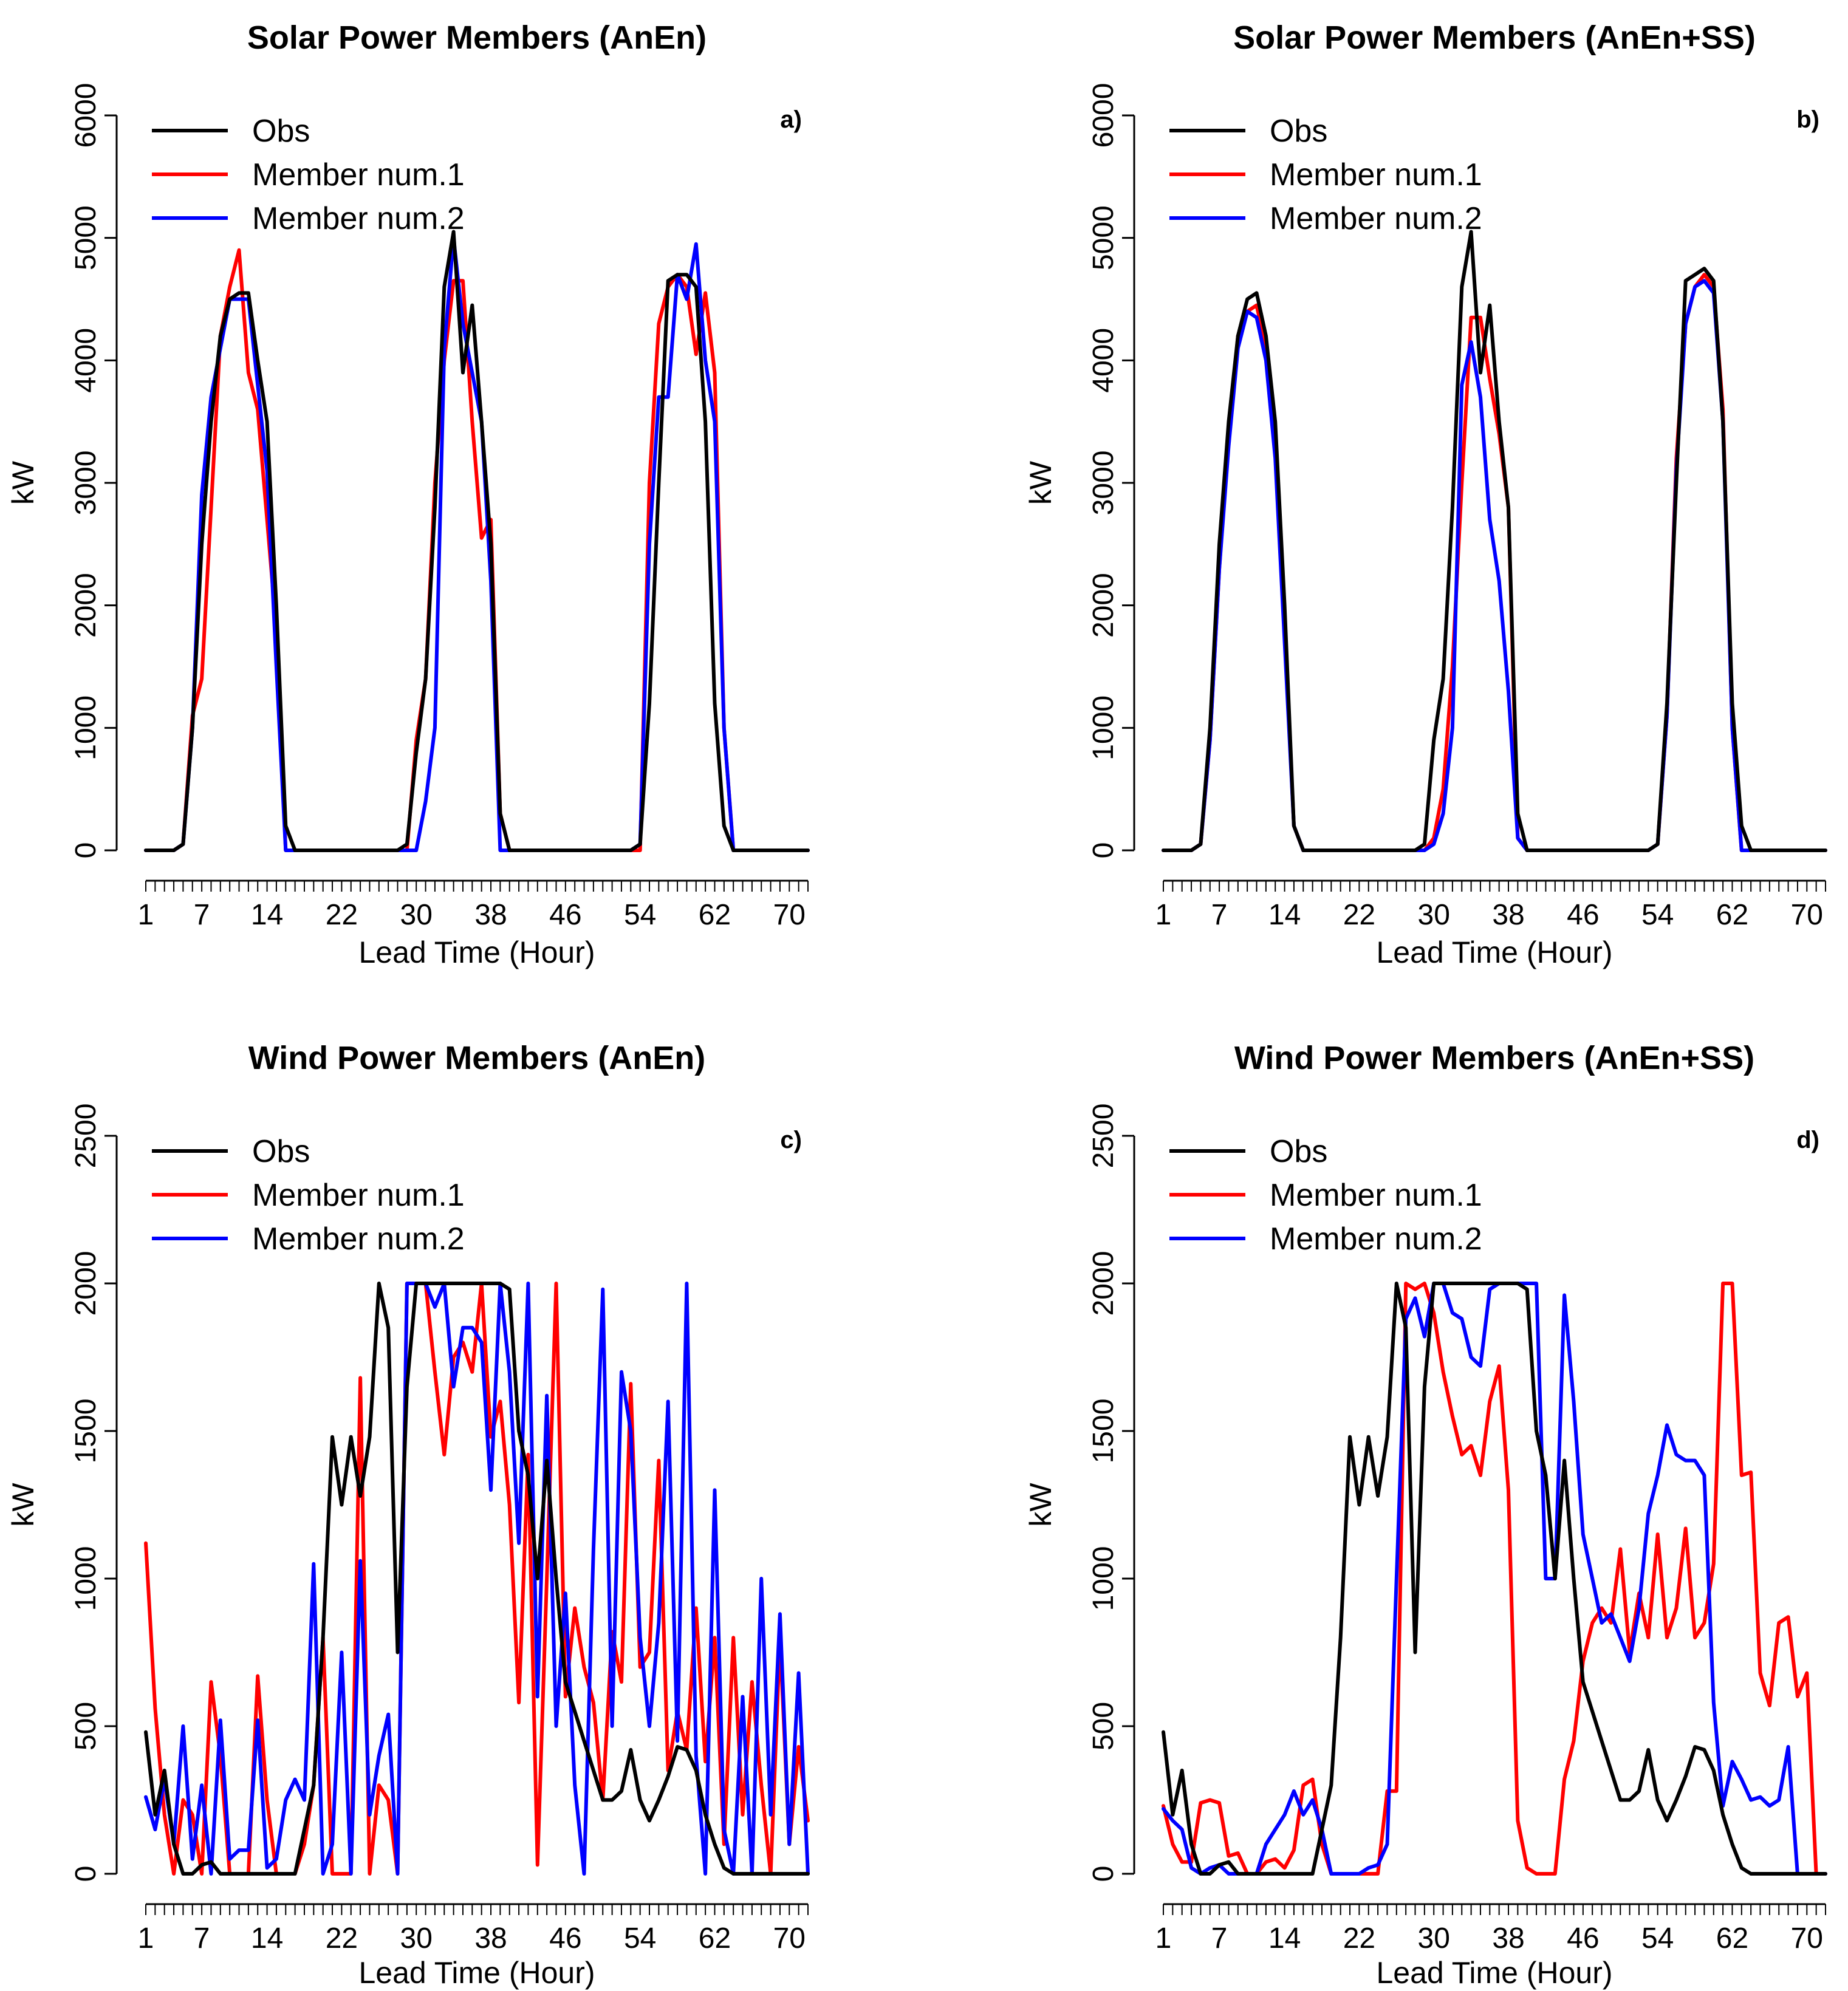 This screenshot has width=1848, height=1991. I want to click on panel-label: c), so click(791, 1140).